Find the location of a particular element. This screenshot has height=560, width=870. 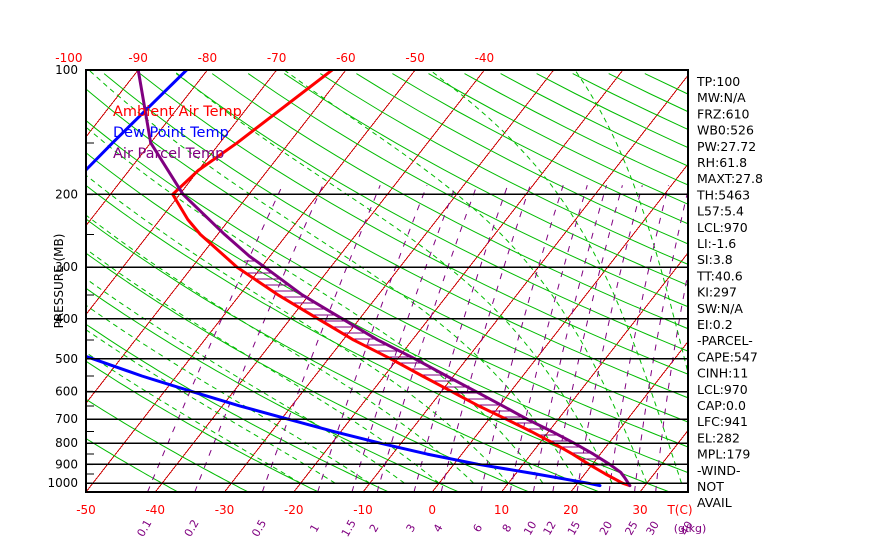

pressure-tick-label: 700 is located at coordinates (66, 419).